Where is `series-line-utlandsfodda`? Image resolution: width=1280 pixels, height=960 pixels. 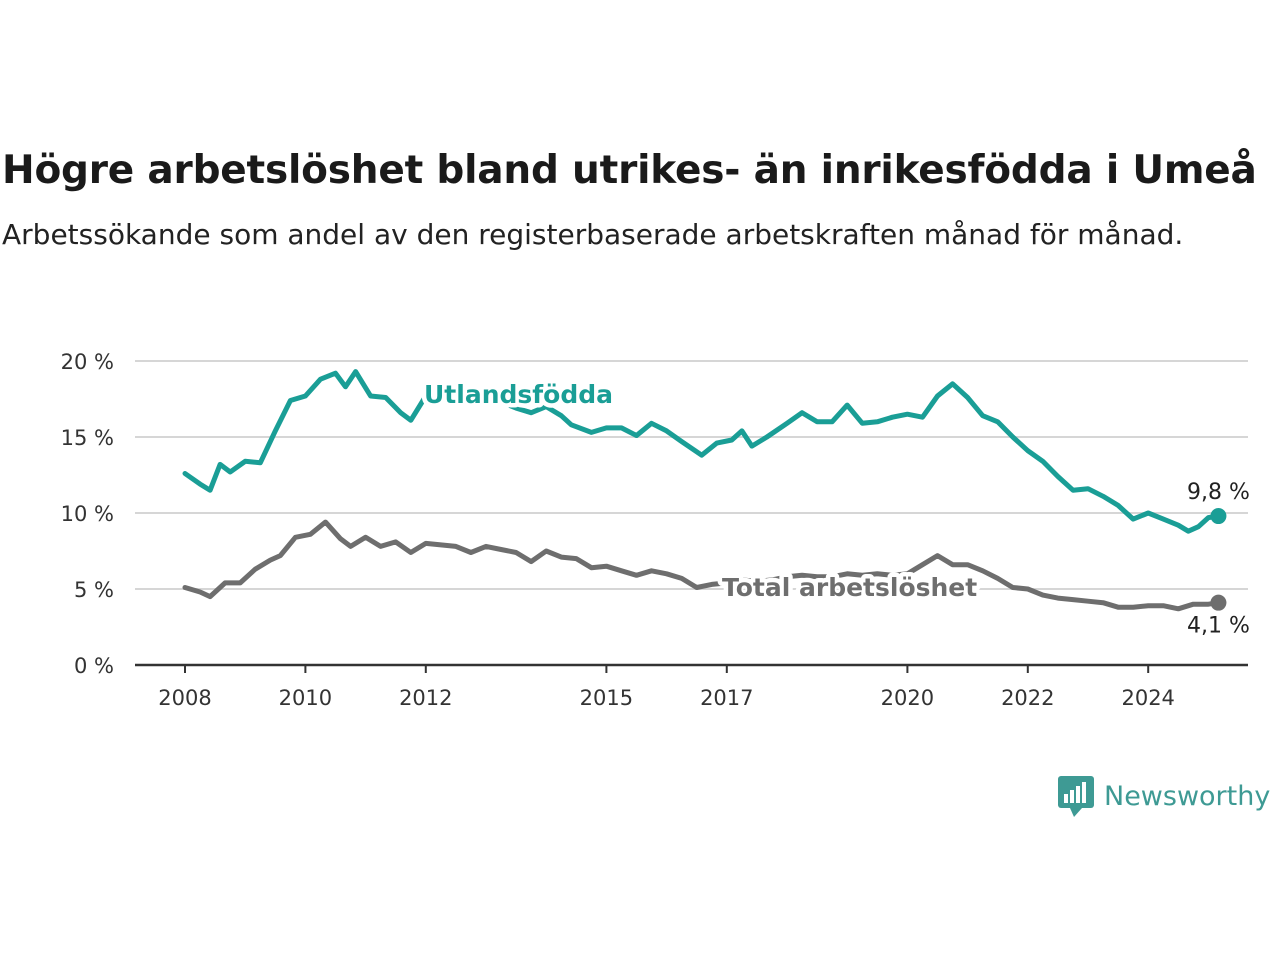
series-line-utlandsfodda is located at coordinates (701, 451).